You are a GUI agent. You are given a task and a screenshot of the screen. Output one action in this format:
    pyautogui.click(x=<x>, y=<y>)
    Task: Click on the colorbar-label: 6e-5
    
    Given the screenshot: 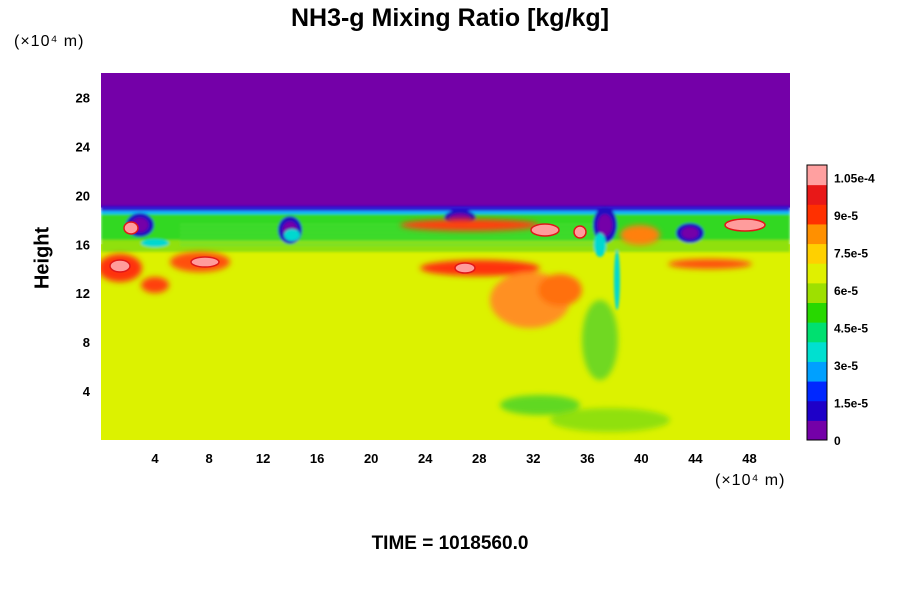 What is the action you would take?
    pyautogui.click(x=846, y=291)
    